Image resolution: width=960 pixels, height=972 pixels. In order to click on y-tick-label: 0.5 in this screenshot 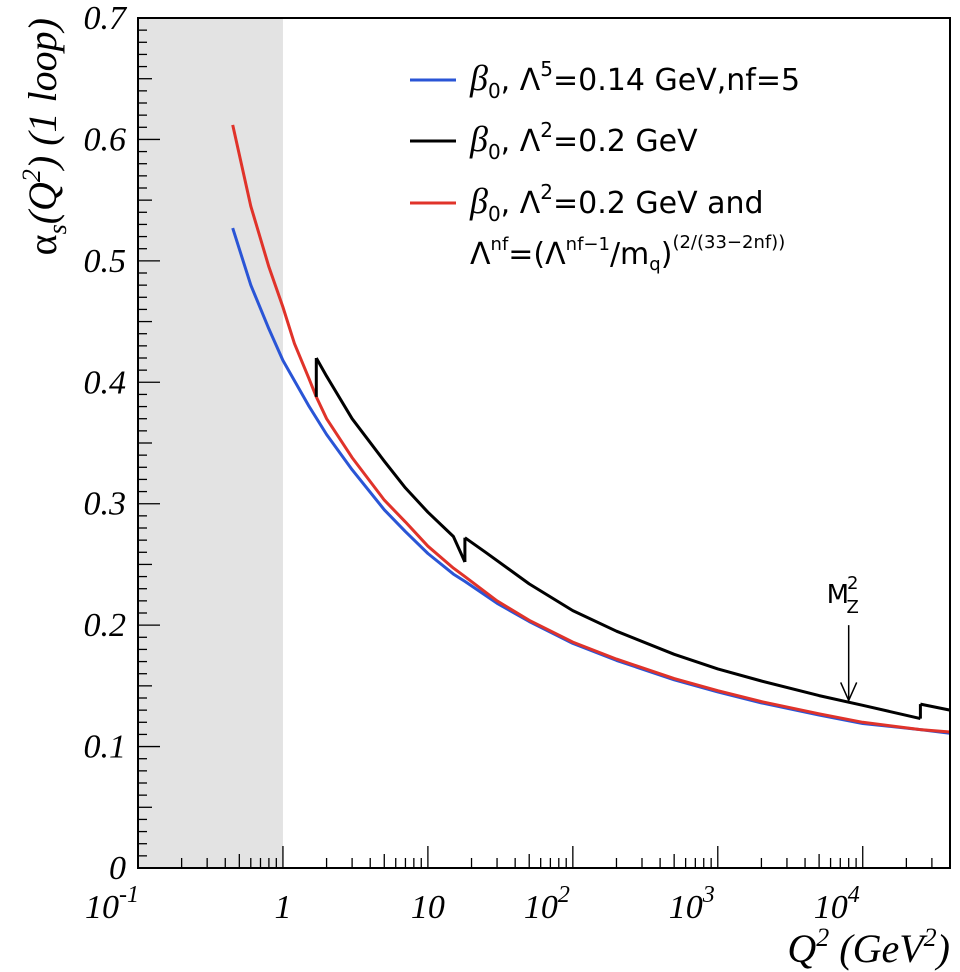, I will do `click(105, 261)`.